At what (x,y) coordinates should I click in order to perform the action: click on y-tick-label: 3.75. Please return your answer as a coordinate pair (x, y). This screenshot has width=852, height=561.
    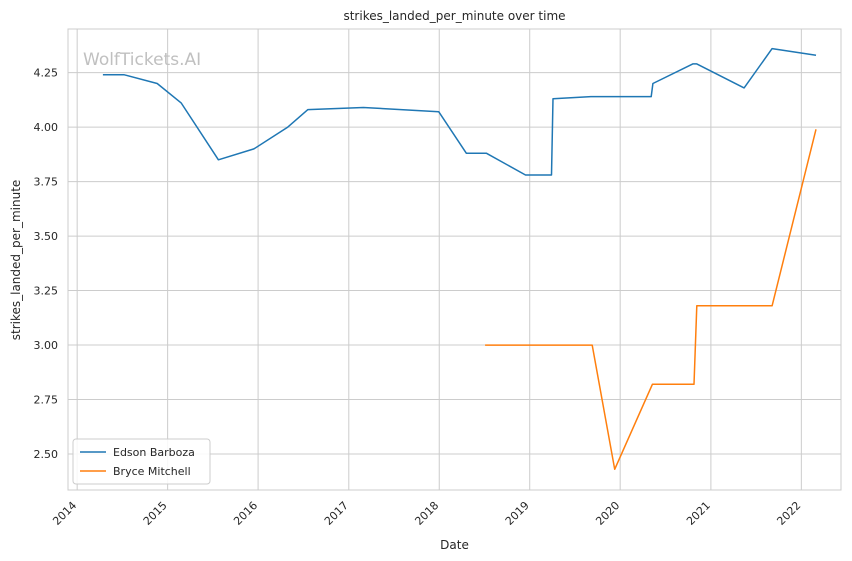
    Looking at the image, I should click on (46, 182).